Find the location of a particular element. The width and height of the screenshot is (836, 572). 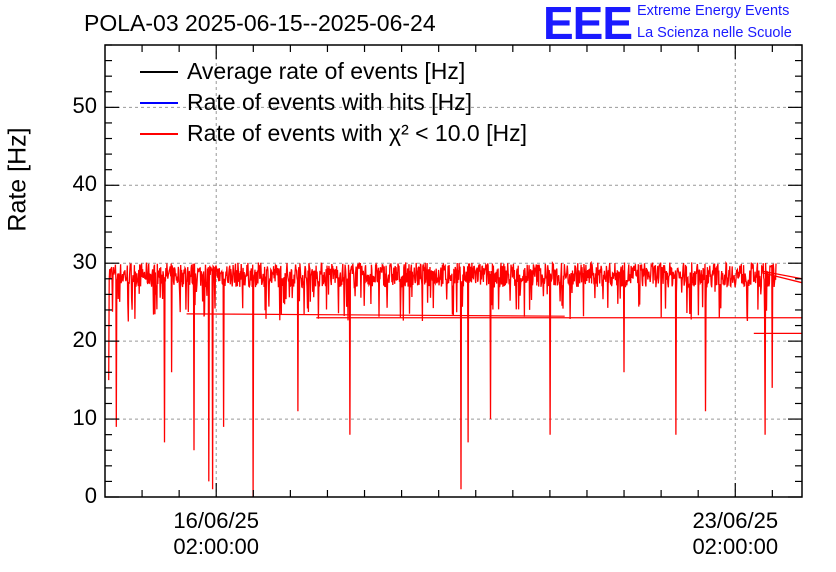

legend-label: Rate of events with hits [Hz] is located at coordinates (330, 102).